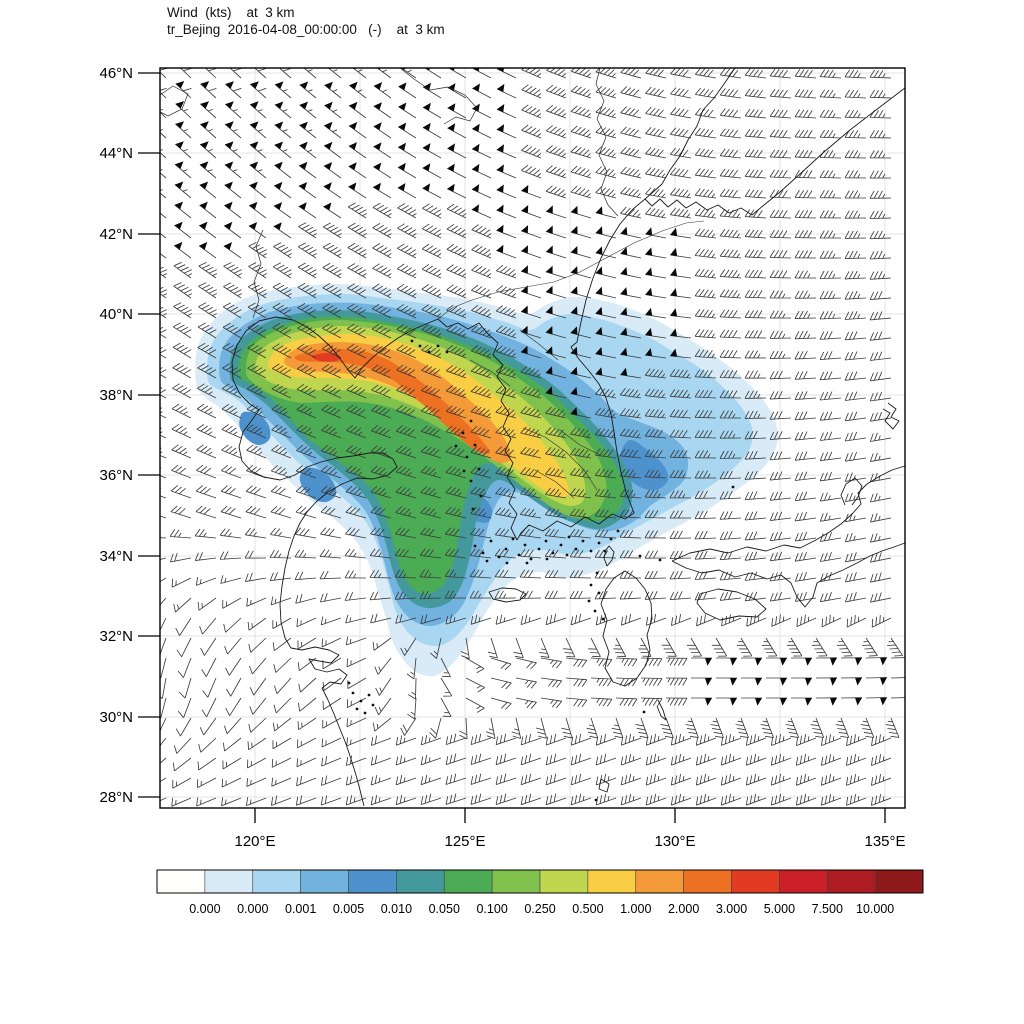 The image size is (1024, 1024). I want to click on contour-level-1.000, so click(418, 415).